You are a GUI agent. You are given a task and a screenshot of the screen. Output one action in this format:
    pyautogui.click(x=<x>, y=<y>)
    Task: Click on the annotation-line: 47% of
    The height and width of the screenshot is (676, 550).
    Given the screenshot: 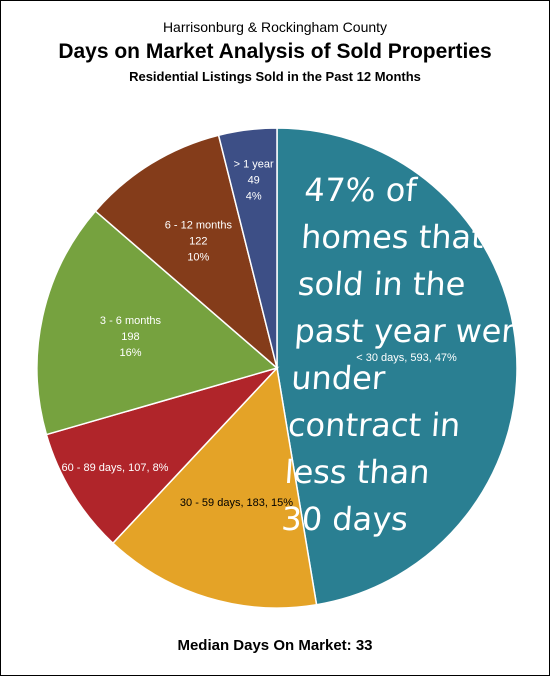 What is the action you would take?
    pyautogui.click(x=361, y=190)
    